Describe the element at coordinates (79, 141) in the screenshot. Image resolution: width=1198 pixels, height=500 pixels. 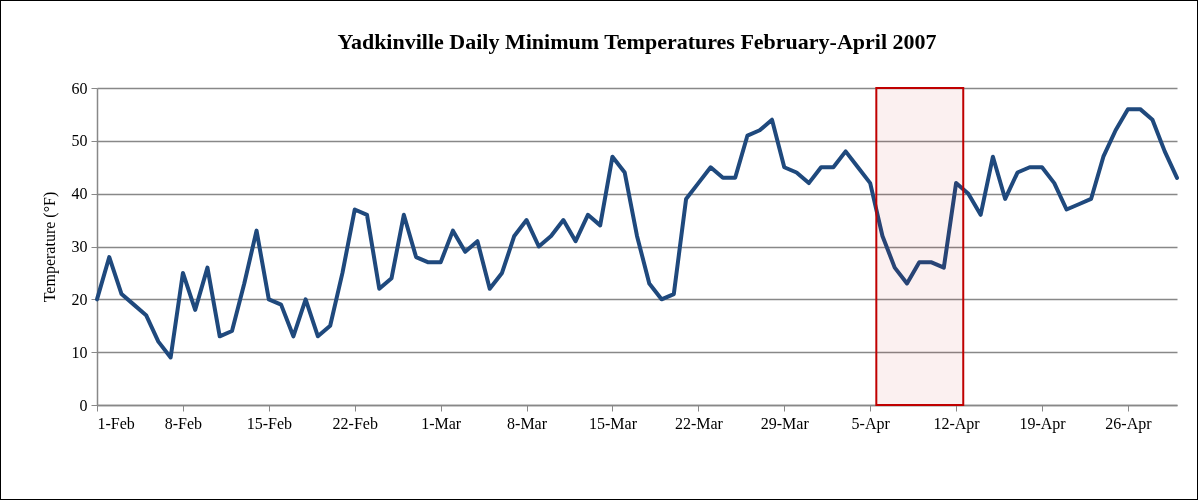
I see `y-tick-label: 50` at that location.